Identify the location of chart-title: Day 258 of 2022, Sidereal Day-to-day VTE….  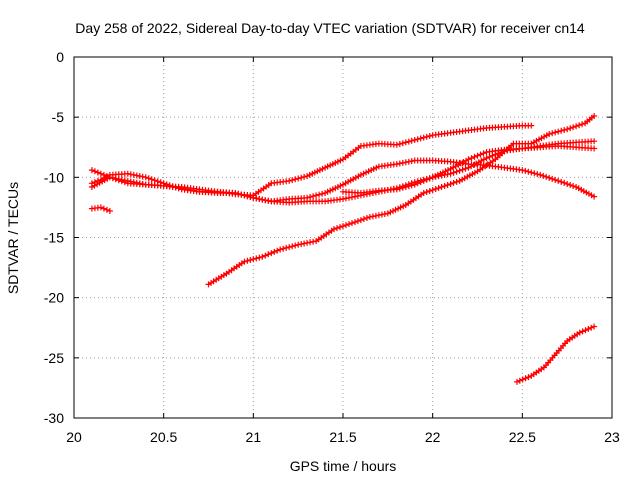
(330, 28).